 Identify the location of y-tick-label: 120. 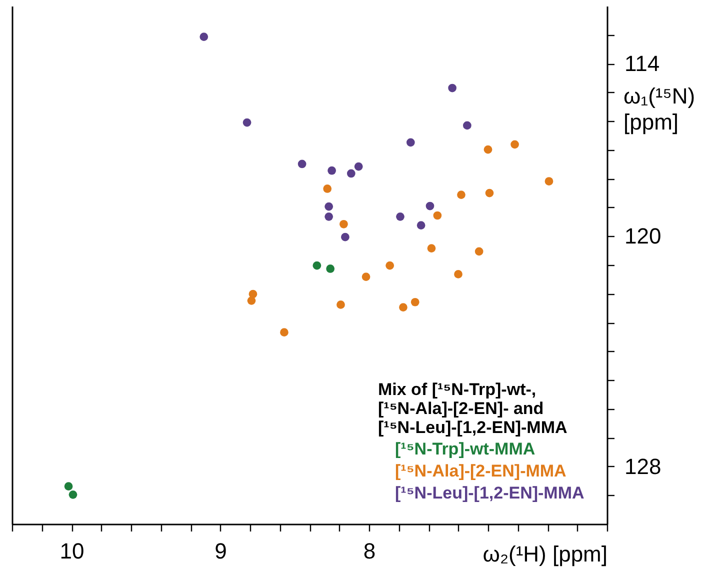
(643, 236).